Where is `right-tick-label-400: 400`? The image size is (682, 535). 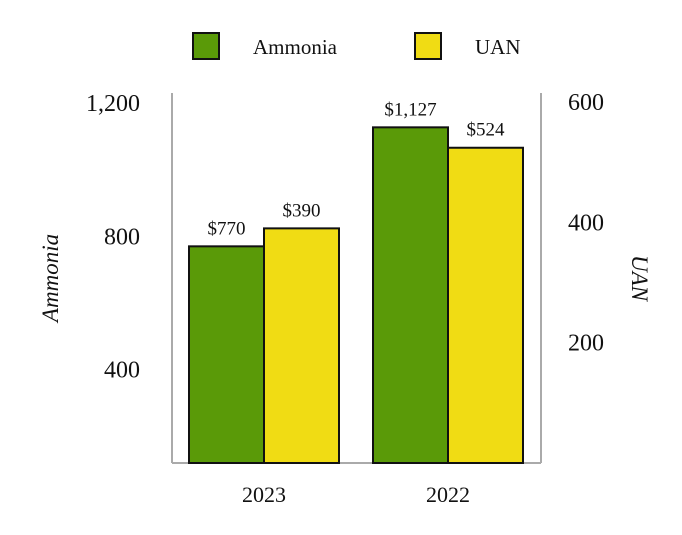 right-tick-label-400: 400 is located at coordinates (586, 223).